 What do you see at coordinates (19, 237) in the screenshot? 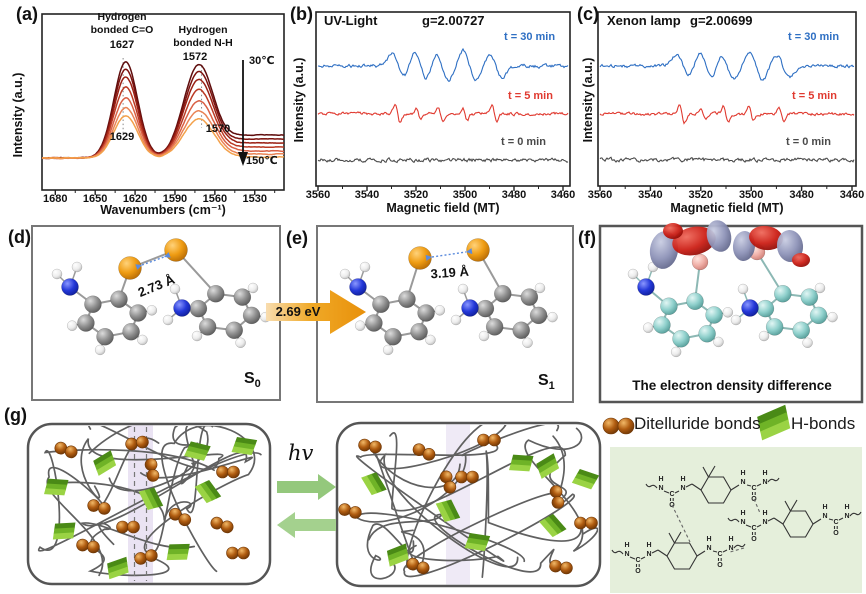
I see `panel-d-label: (d)` at bounding box center [19, 237].